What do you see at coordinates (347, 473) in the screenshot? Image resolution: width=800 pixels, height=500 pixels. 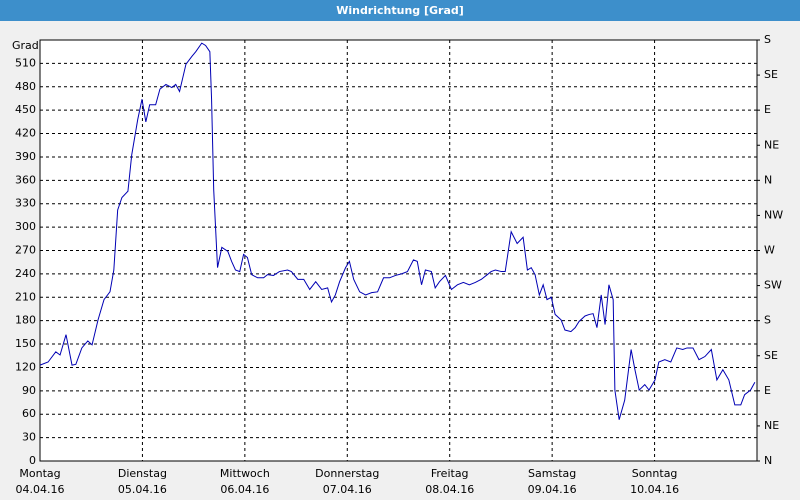 I see `x-tick-label: Donnerstag` at bounding box center [347, 473].